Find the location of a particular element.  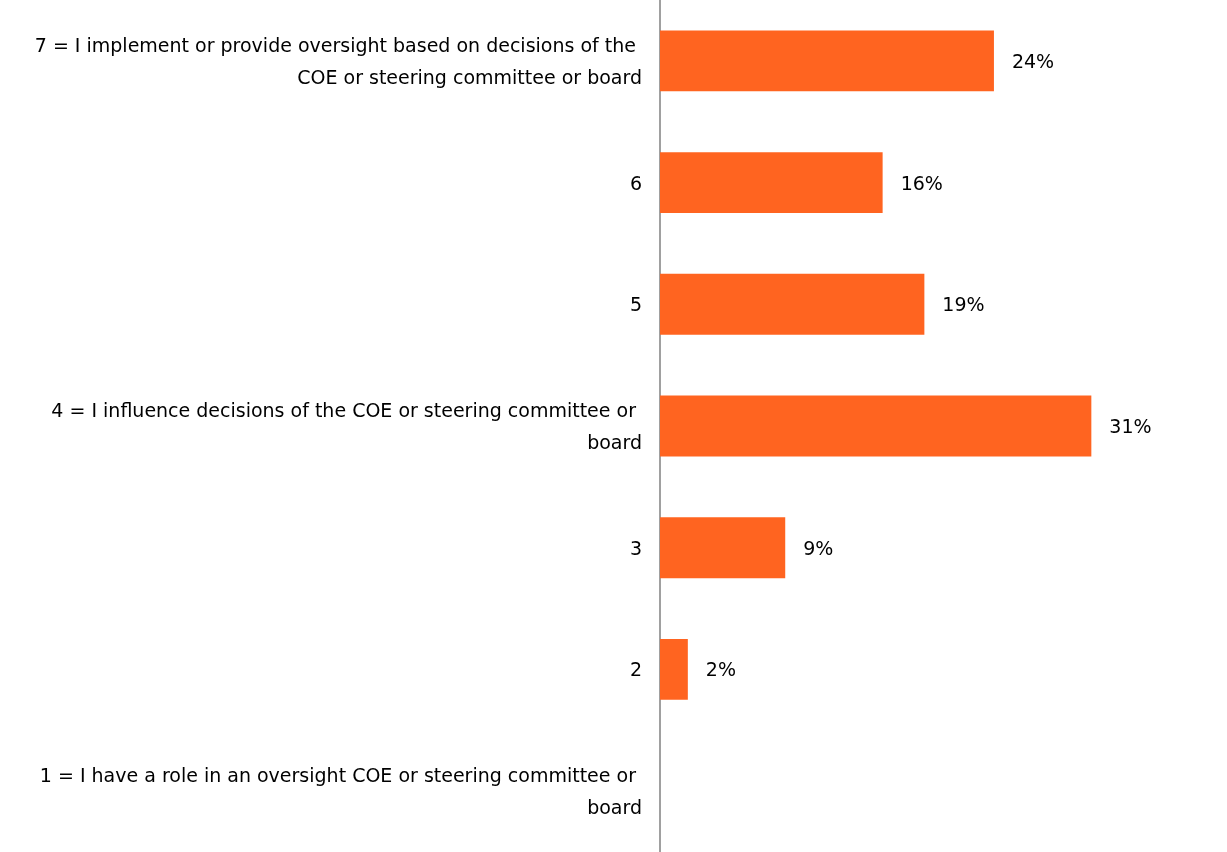

data-label: 9% is located at coordinates (818, 547).